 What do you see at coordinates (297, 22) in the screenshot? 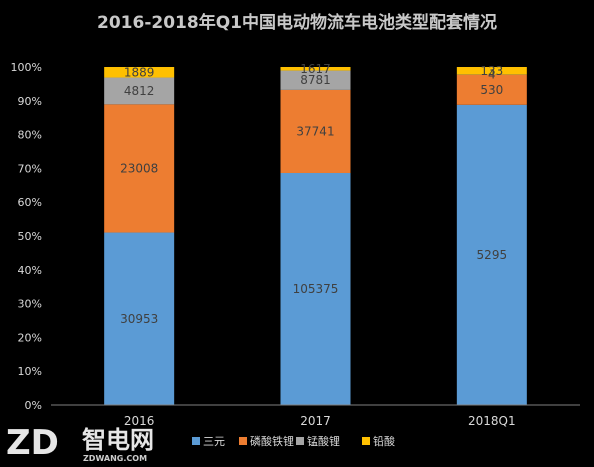
I see `chart-title: 2016-2018年Q1中国电动物流车电池类型配套情况` at bounding box center [297, 22].